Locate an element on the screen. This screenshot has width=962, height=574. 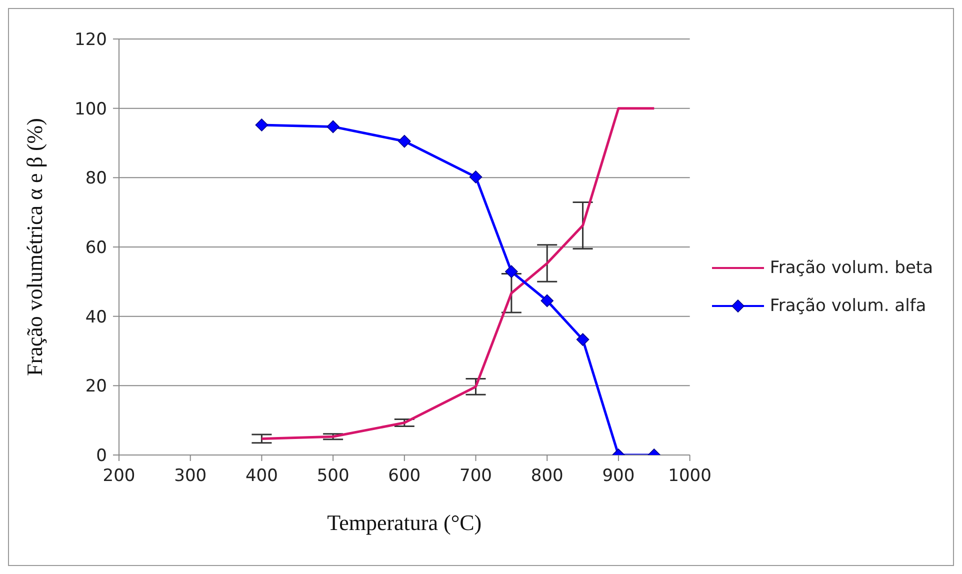
y-axis-title: Fração volumétrica α e β (%) is located at coordinates (34, 247).